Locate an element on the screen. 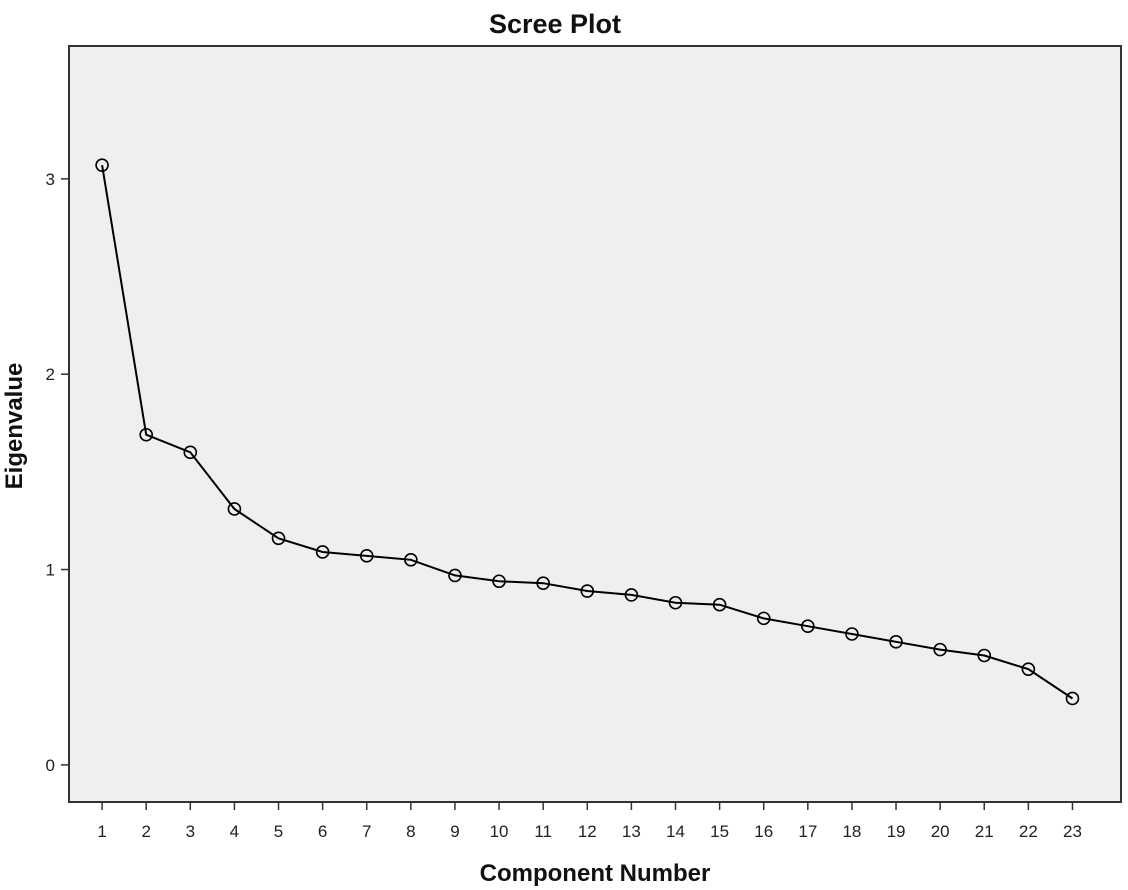  x-tick-label: 14 is located at coordinates (675, 831).